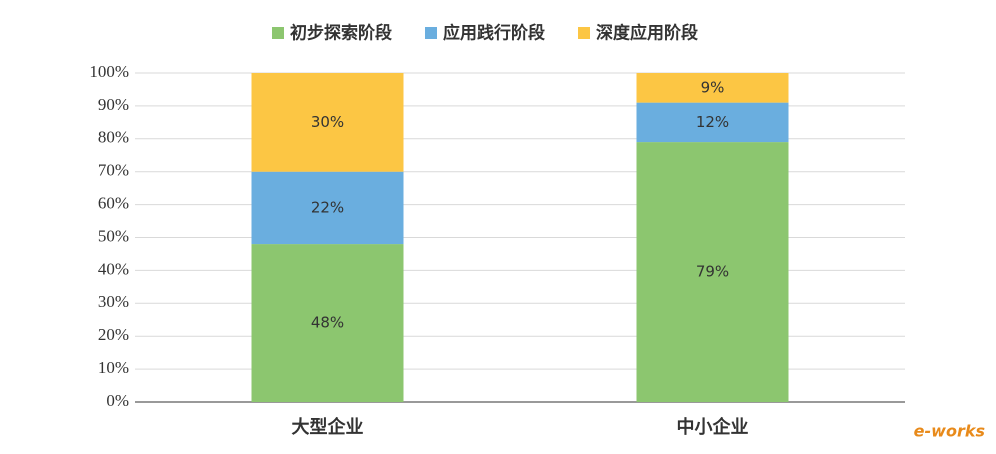 The width and height of the screenshot is (996, 454). I want to click on value-label: 30%, so click(327, 122).